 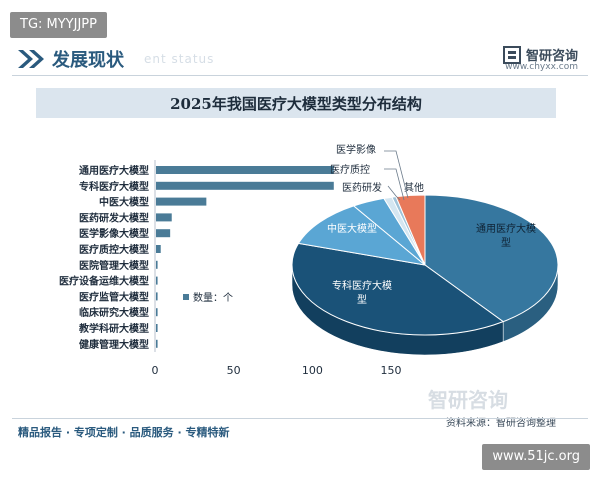 What do you see at coordinates (104, 281) in the screenshot?
I see `bar-category-label: 医疗设备运维大模型` at bounding box center [104, 281].